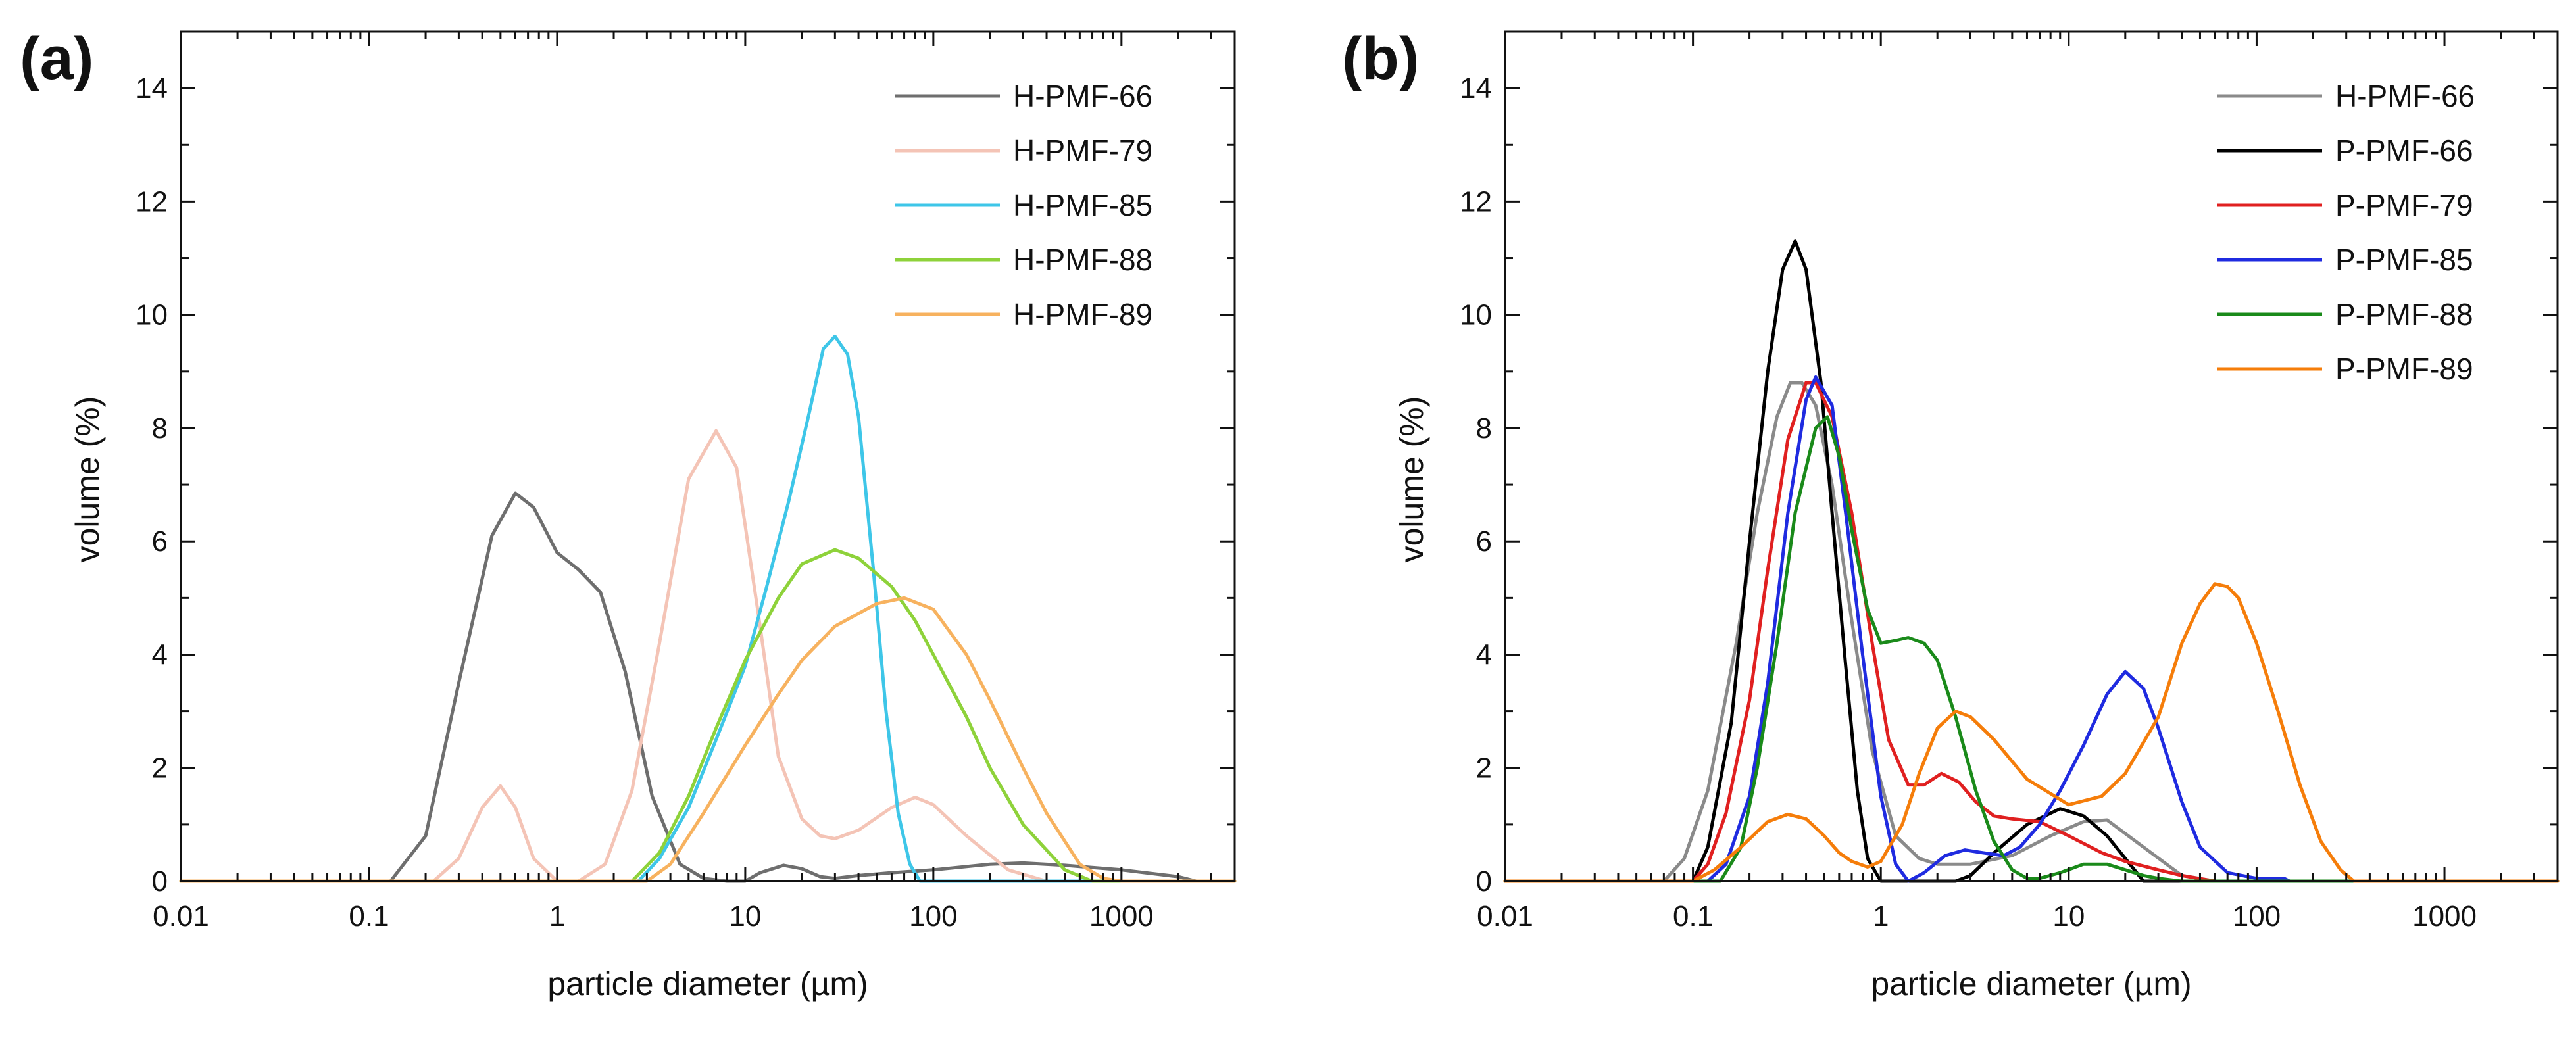  What do you see at coordinates (1082, 314) in the screenshot?
I see `legend-label: H-PMF-89` at bounding box center [1082, 314].